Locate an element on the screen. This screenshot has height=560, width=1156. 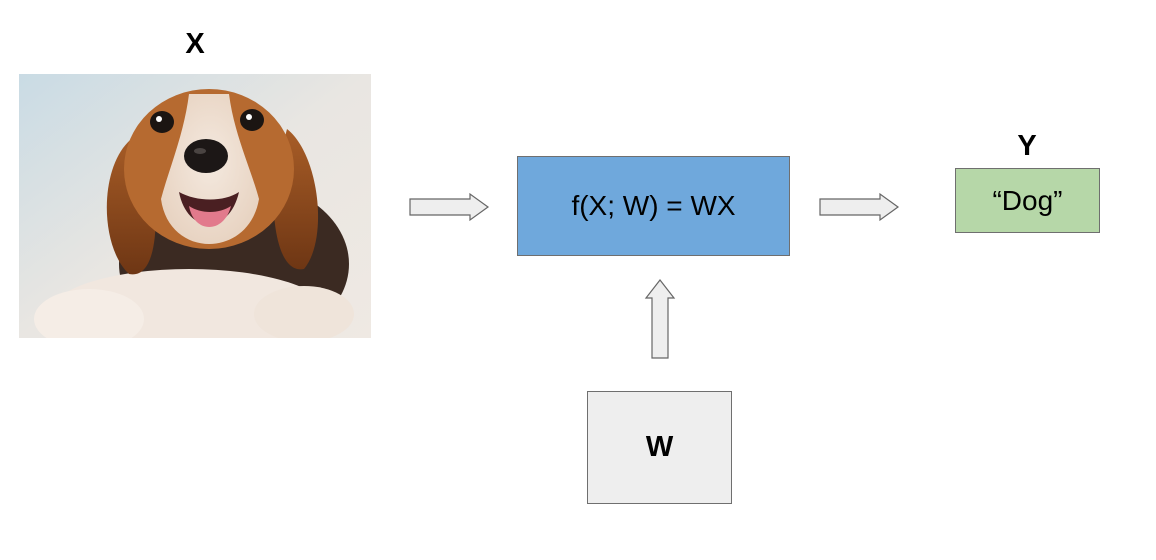
beagle-puppy-photo is located at coordinates (195, 206).